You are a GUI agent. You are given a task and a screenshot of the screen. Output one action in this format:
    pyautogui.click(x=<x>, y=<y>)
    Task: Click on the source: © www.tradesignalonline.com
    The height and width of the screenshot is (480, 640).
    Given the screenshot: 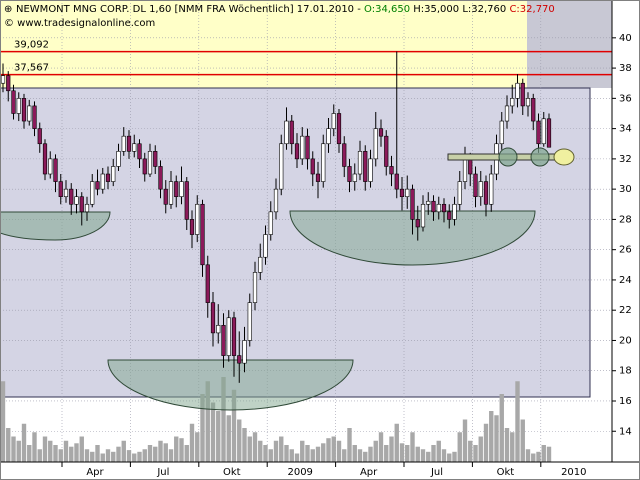 What is the action you would take?
    pyautogui.click(x=79, y=23)
    